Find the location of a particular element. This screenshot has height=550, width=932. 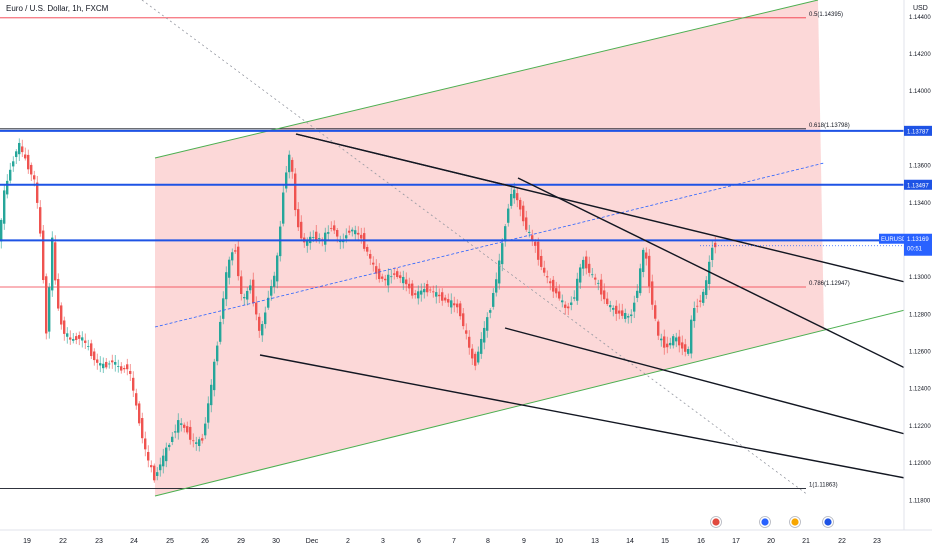

symbol-tag-bg is located at coordinates (891, 238).